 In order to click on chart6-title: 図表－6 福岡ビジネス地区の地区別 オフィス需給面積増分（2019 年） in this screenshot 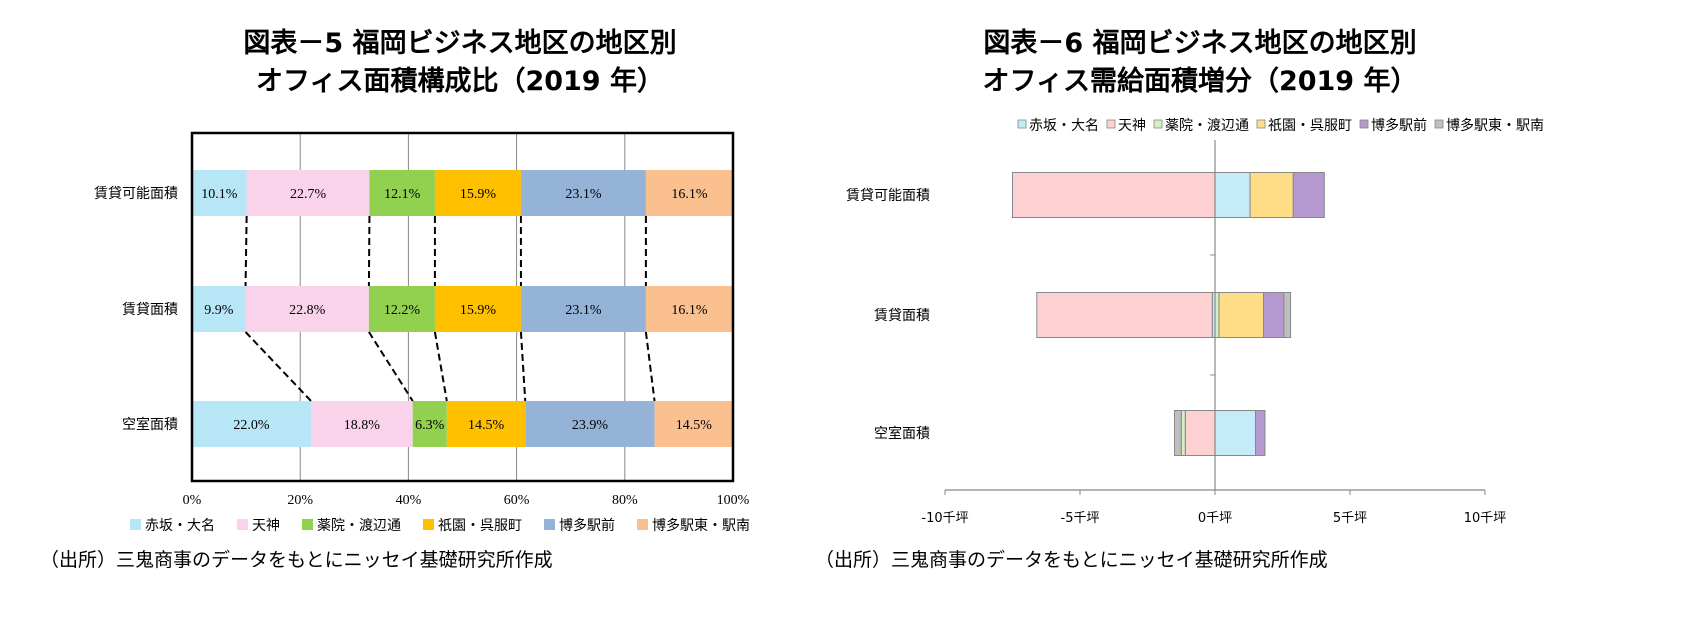, I will do `click(1200, 63)`.